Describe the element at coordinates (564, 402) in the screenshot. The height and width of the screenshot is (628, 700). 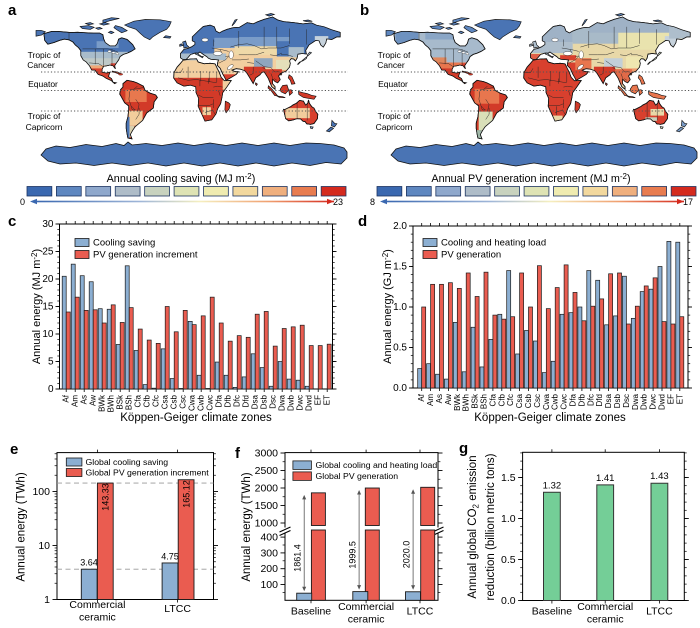
I see `svg-text: Cwc` at that location.